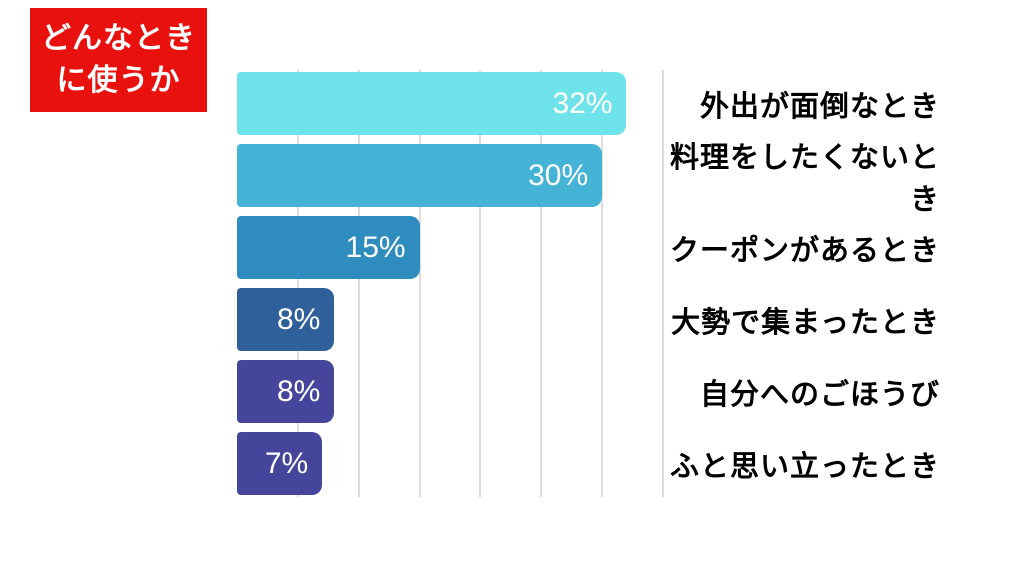 This screenshot has height=576, width=1024. I want to click on chart-row: 30% 料理をしたくないとき, so click(588, 179).